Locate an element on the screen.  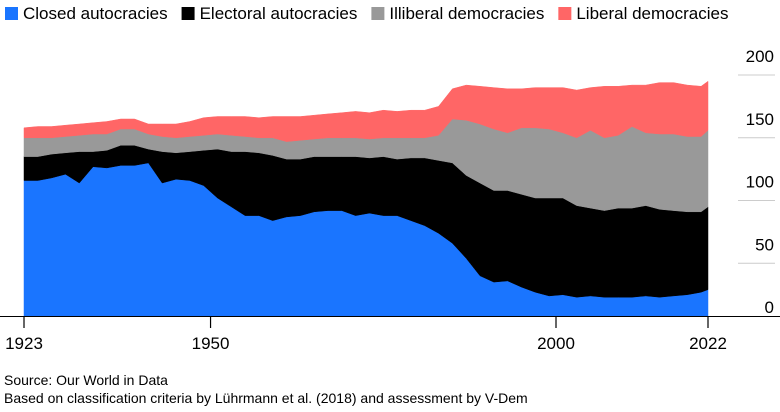
legend-item: Closed autocracies is located at coordinates (86, 13).